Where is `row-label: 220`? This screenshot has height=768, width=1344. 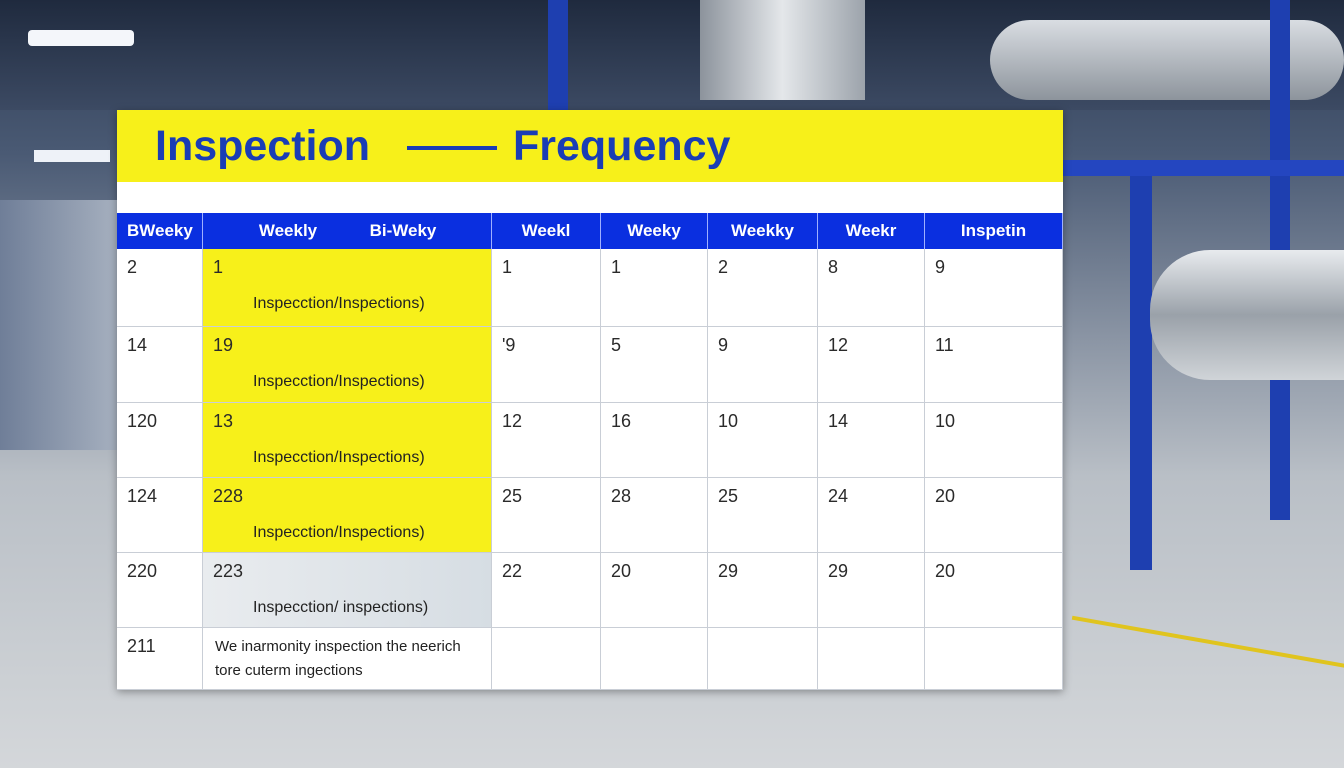
row-label: 220 is located at coordinates (142, 571).